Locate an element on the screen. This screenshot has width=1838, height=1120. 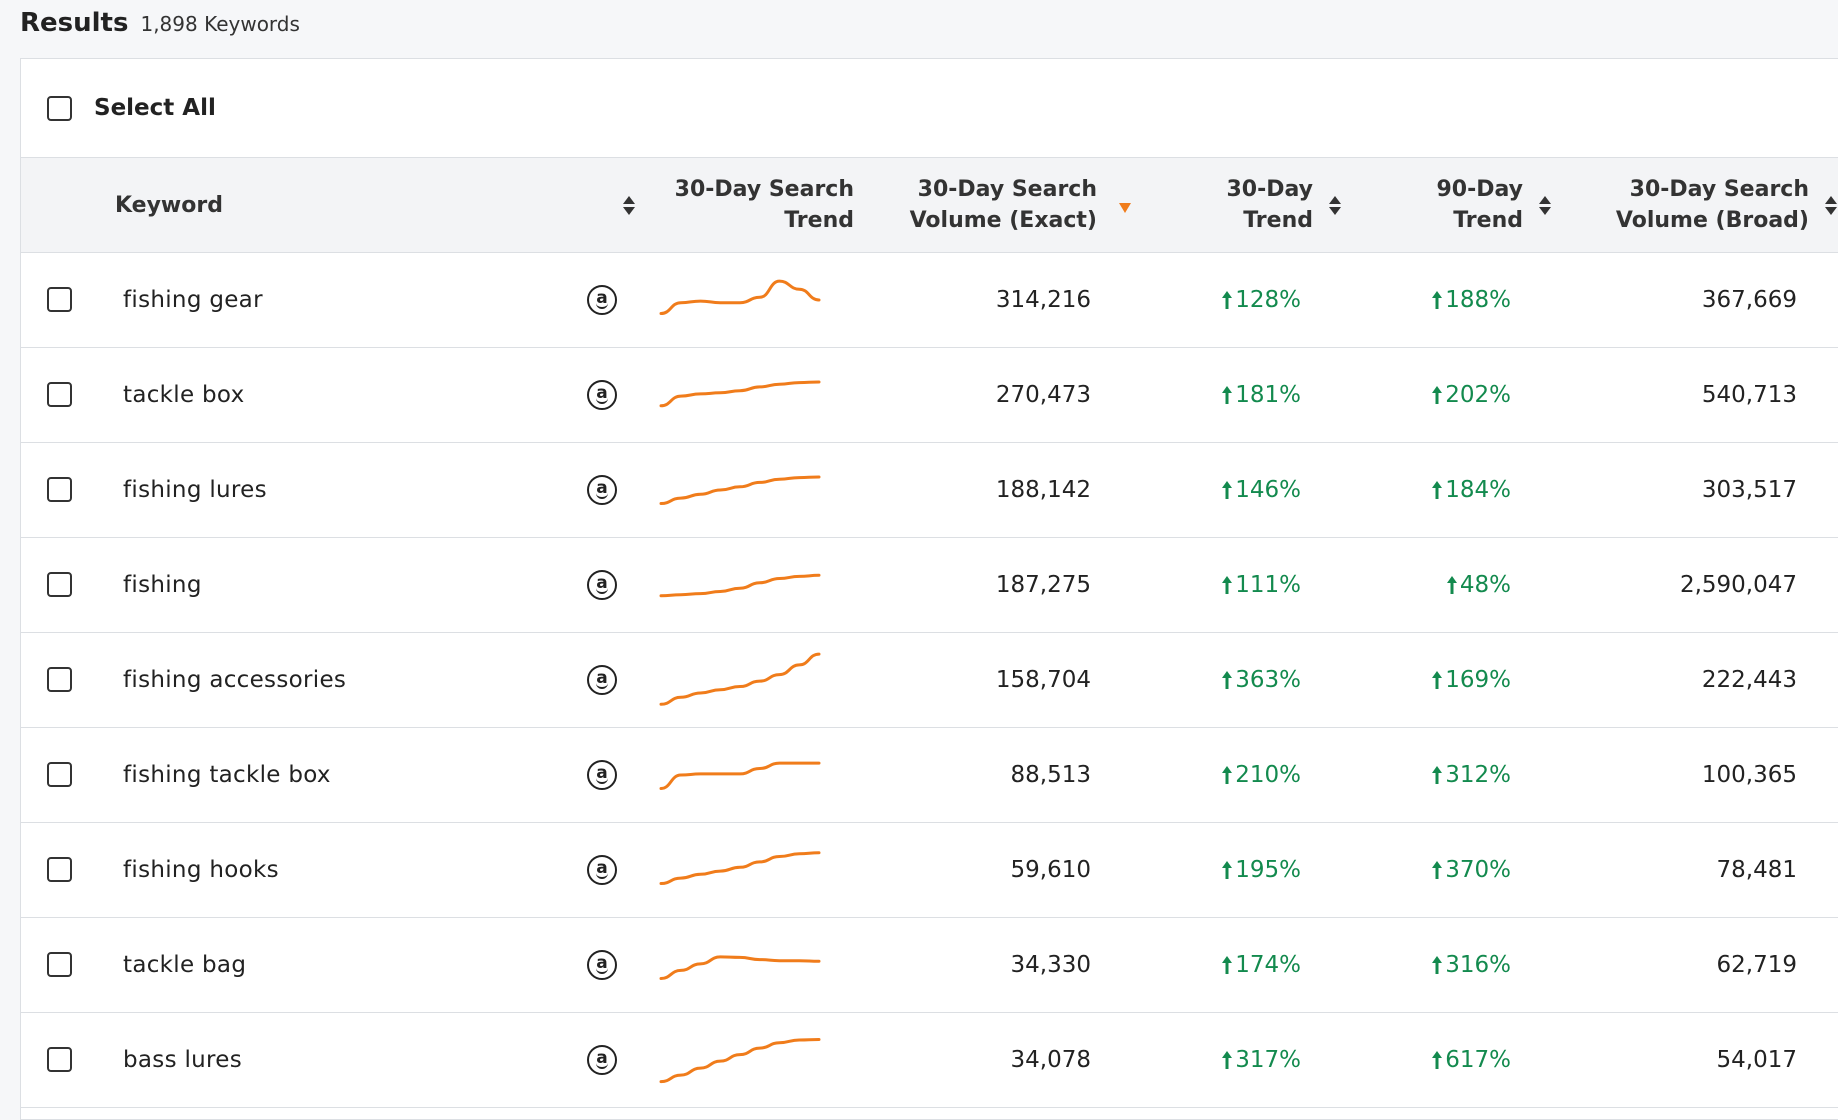
select-all-label: Select All is located at coordinates (155, 108).